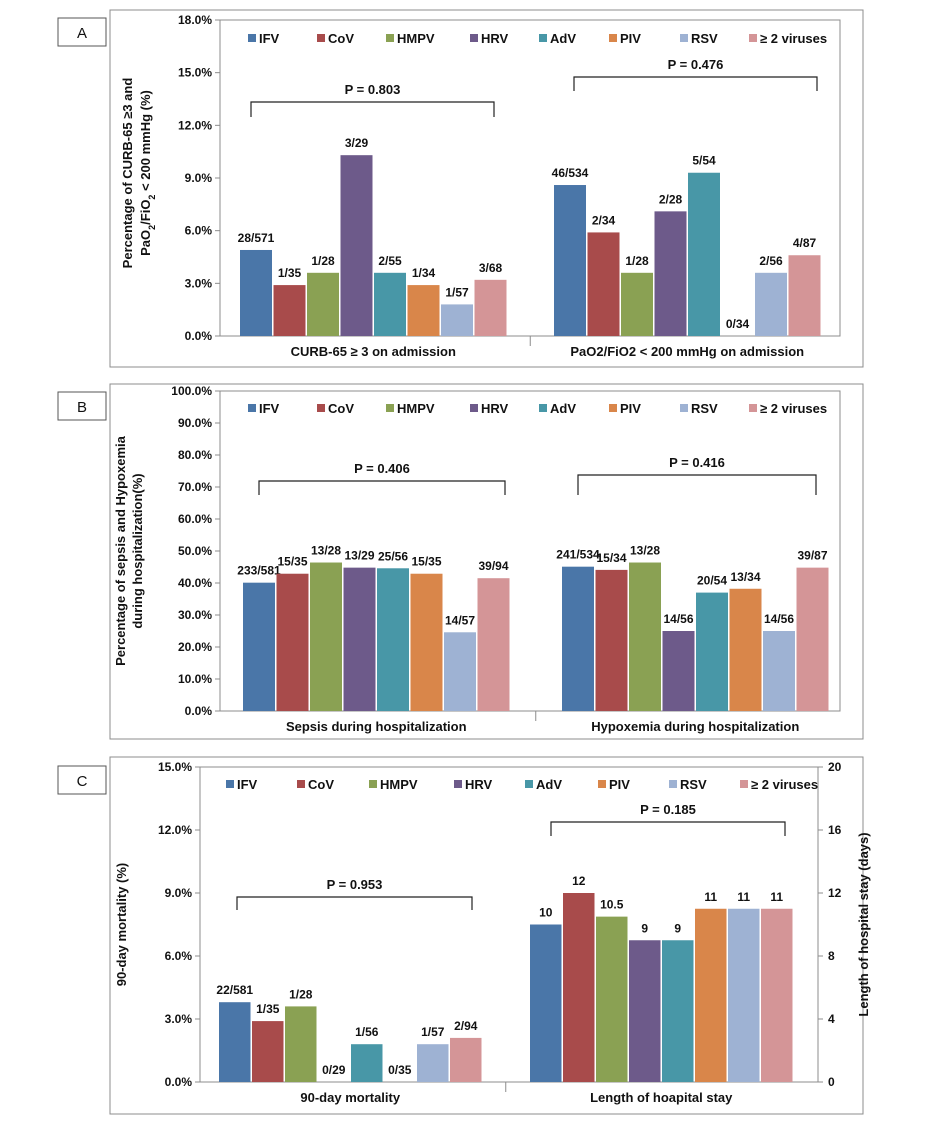 This screenshot has height=1125, width=931. I want to click on y-tick-label: 12.0%, so click(175, 830).